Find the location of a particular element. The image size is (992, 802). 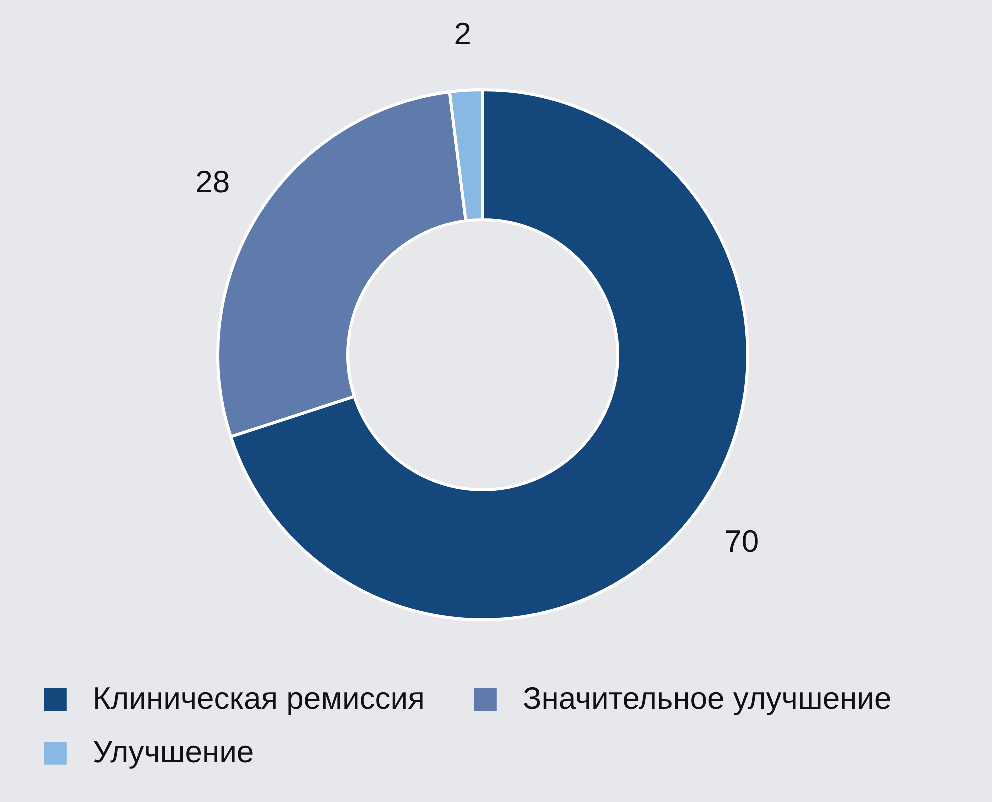

data-label: 70 is located at coordinates (742, 542).